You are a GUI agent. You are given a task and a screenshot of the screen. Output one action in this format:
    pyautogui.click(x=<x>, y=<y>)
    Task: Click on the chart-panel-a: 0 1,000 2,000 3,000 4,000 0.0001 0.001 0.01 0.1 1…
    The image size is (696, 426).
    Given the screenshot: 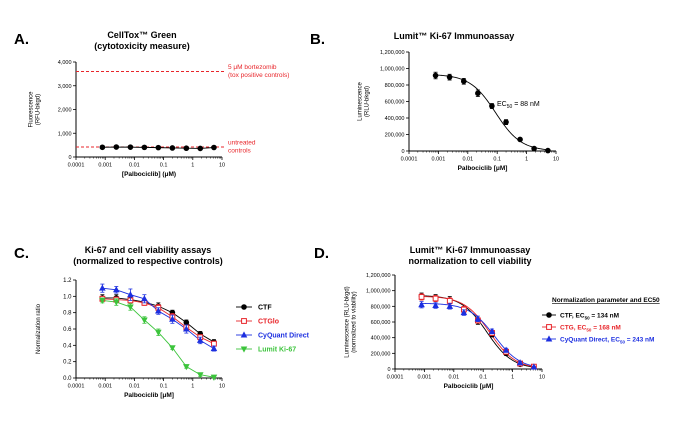 What is the action you would take?
    pyautogui.click(x=159, y=119)
    